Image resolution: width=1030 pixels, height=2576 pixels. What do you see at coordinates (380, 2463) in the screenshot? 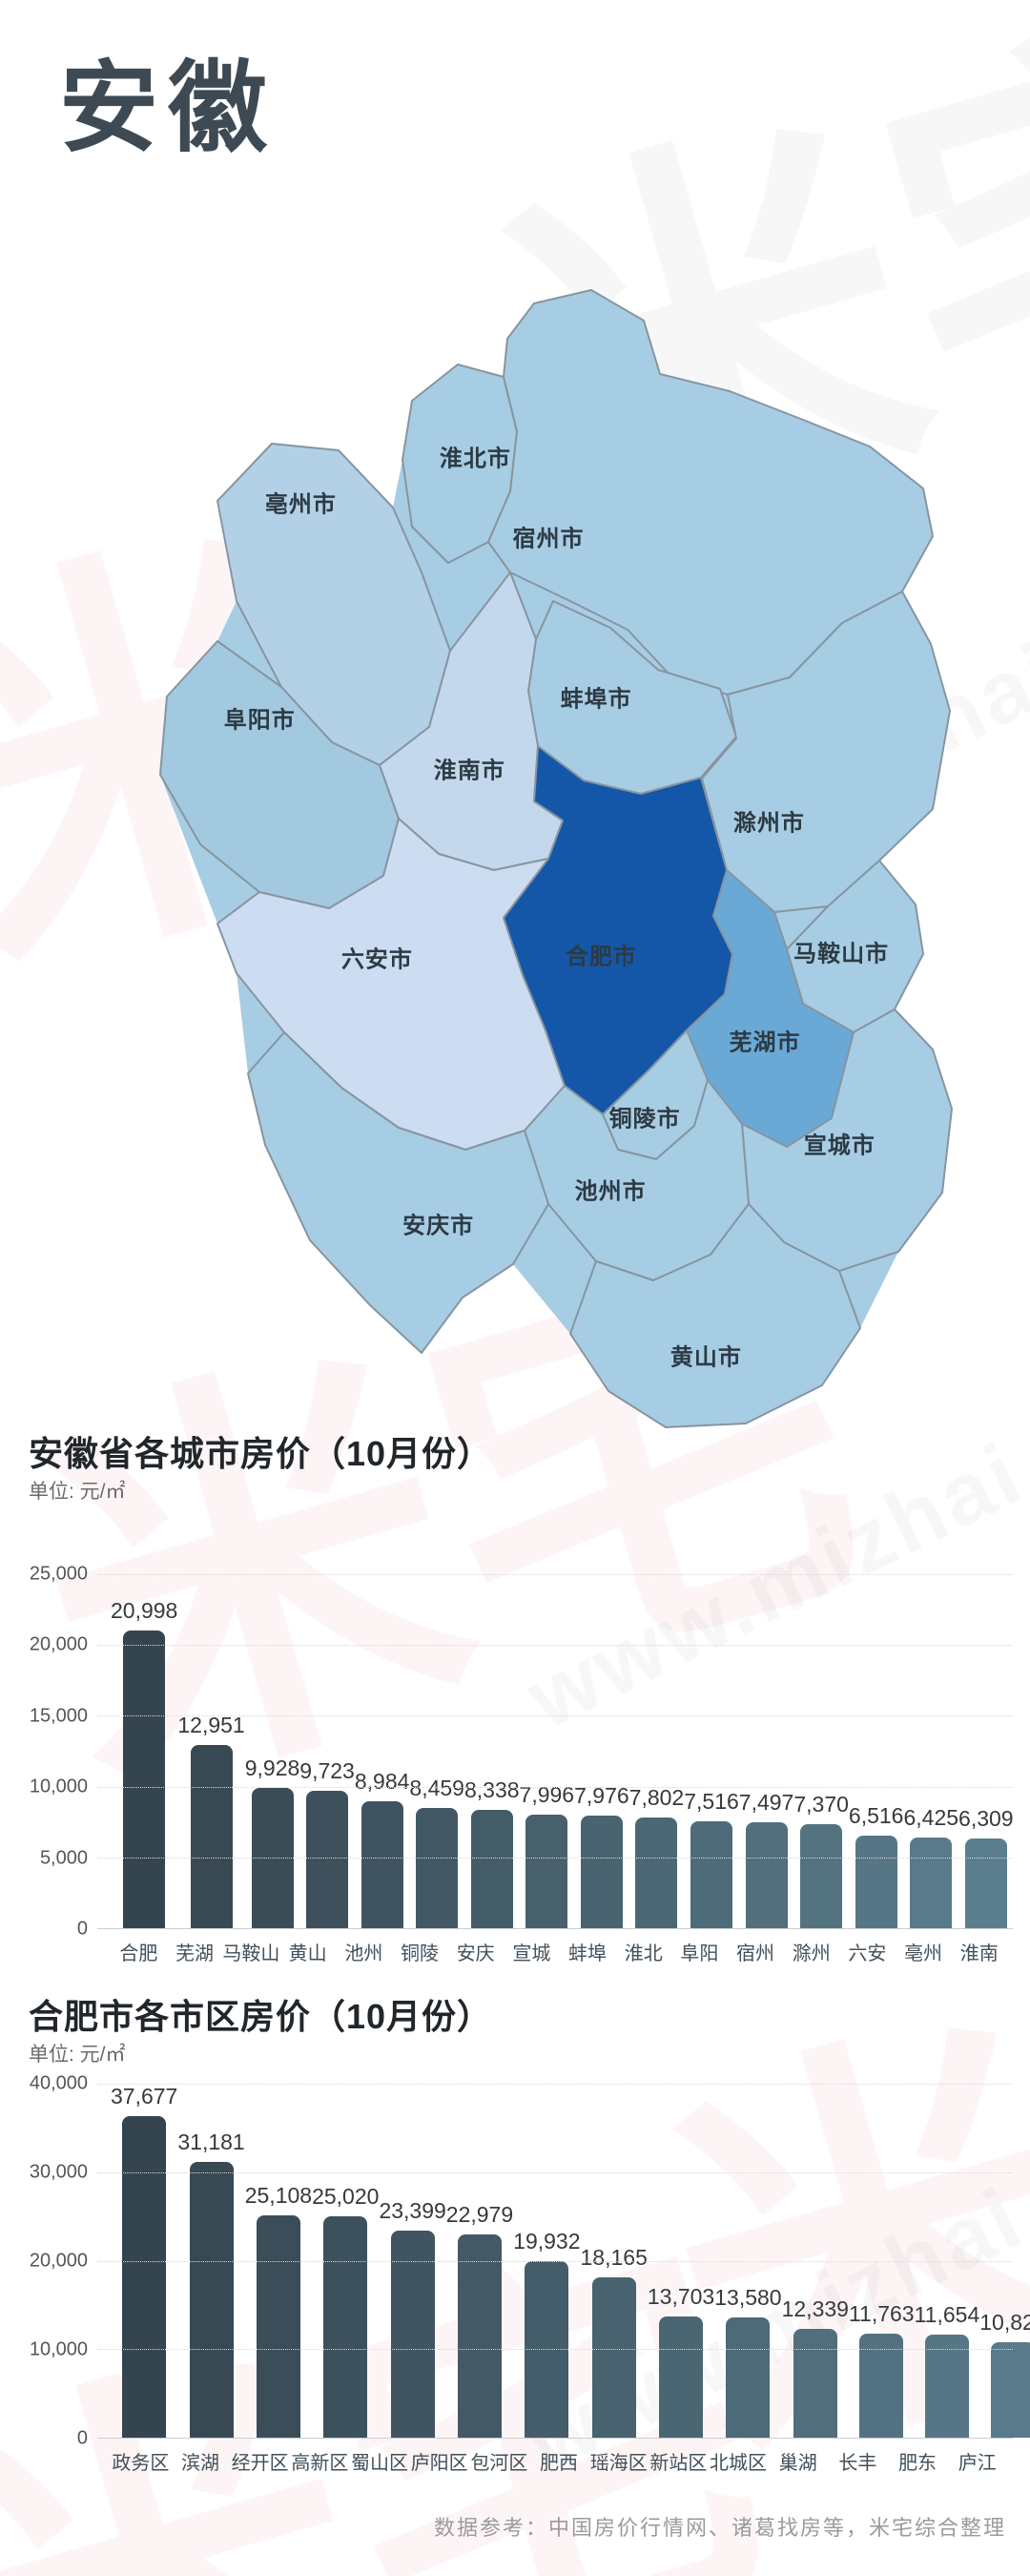
I see `x-tick-label-蜀山区: 蜀山区` at bounding box center [380, 2463].